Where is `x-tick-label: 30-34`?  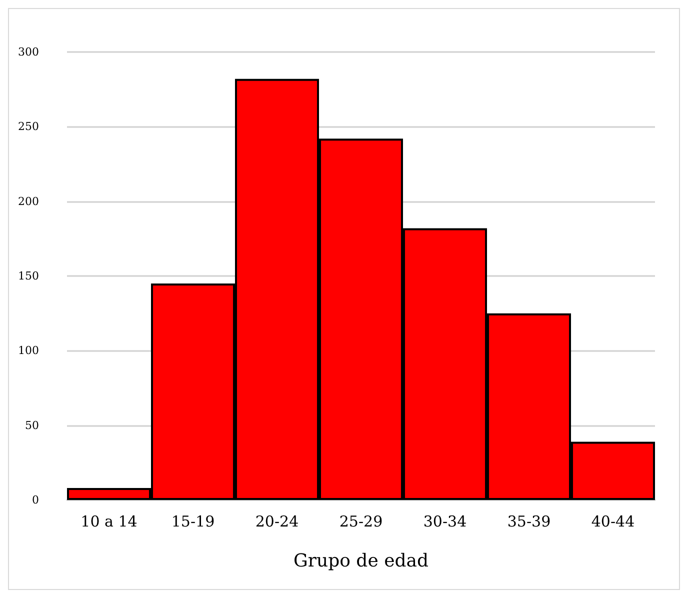
x-tick-label: 30-34 is located at coordinates (445, 521).